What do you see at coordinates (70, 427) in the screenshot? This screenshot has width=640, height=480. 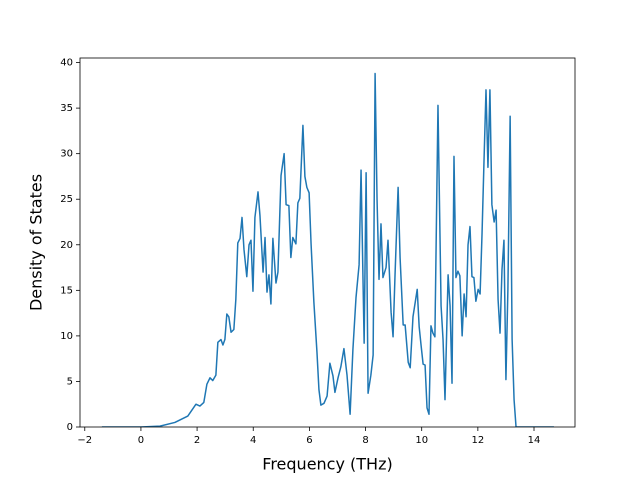 I see `y-tick-label: 0` at bounding box center [70, 427].